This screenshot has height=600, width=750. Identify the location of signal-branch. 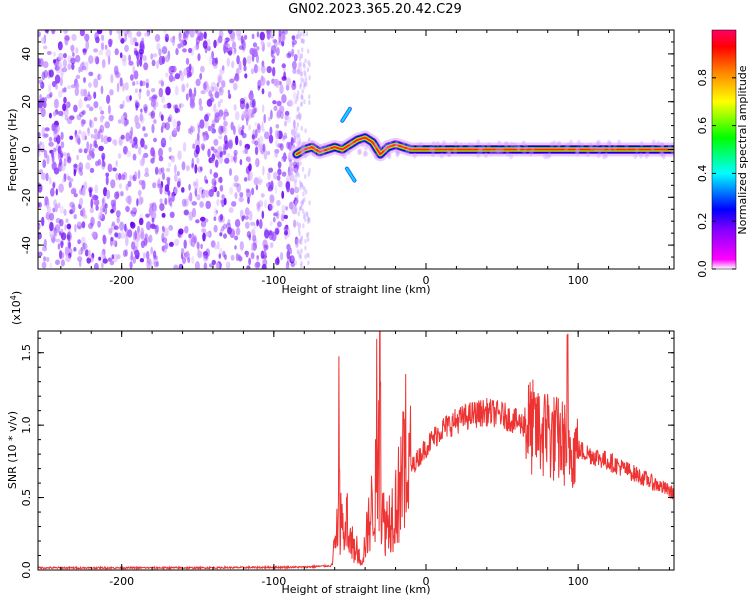
(350, 174).